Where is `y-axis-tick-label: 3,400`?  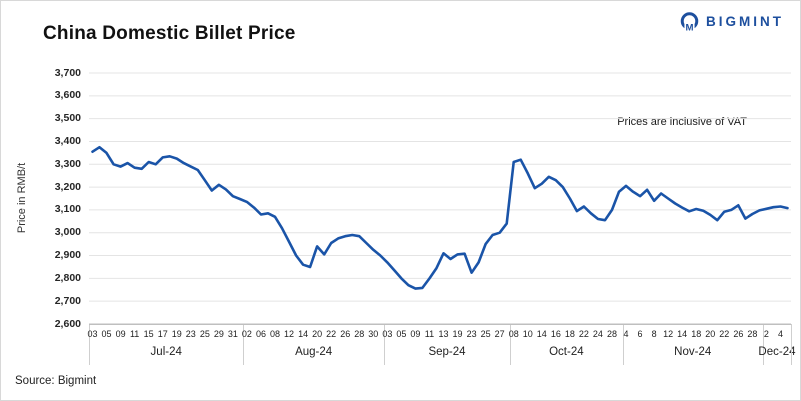
y-axis-tick-label: 3,400 is located at coordinates (67, 140).